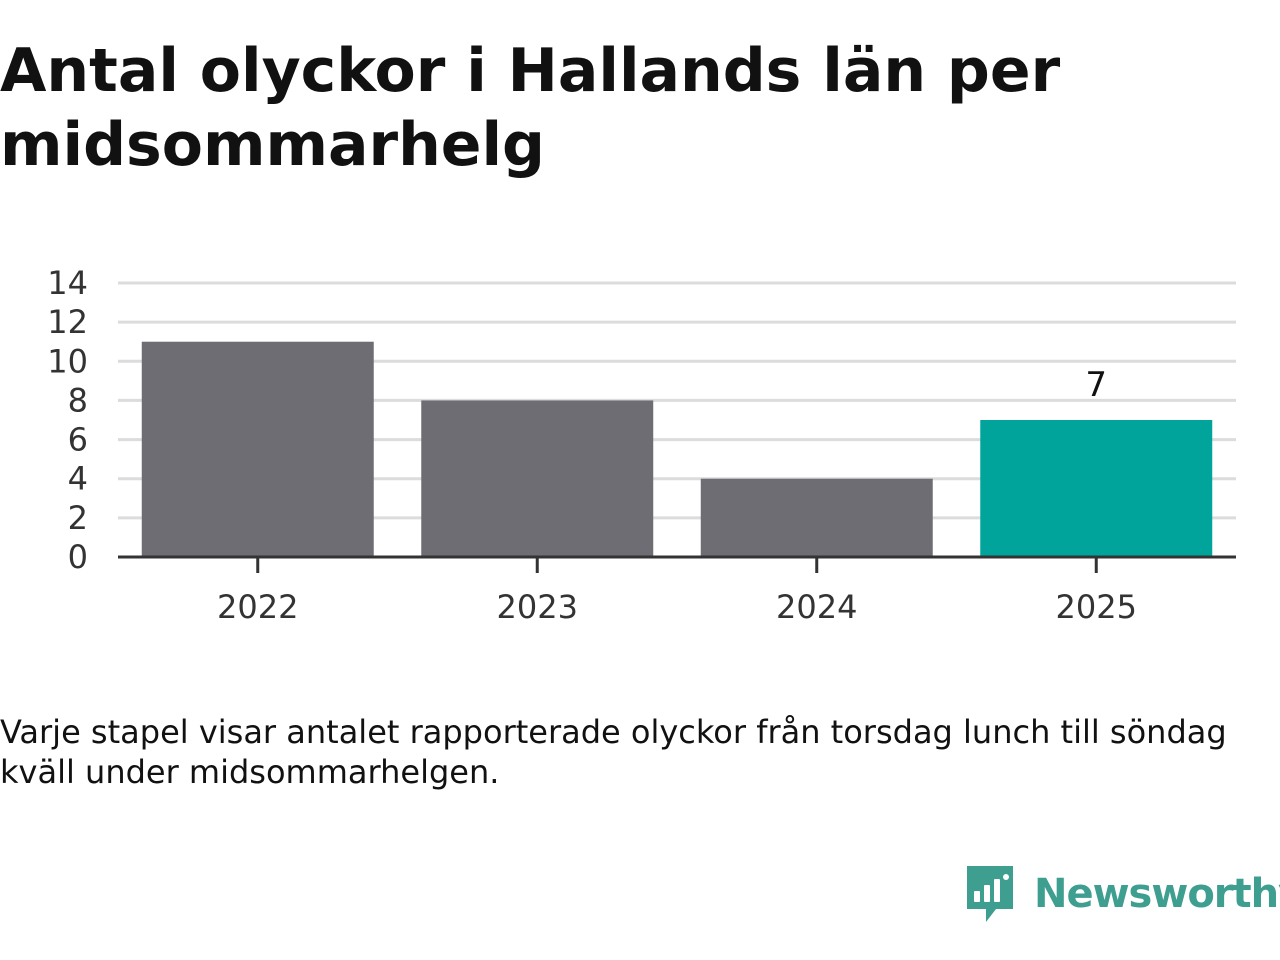 This screenshot has width=1280, height=960. What do you see at coordinates (78, 479) in the screenshot?
I see `y-tick-label: 4` at bounding box center [78, 479].